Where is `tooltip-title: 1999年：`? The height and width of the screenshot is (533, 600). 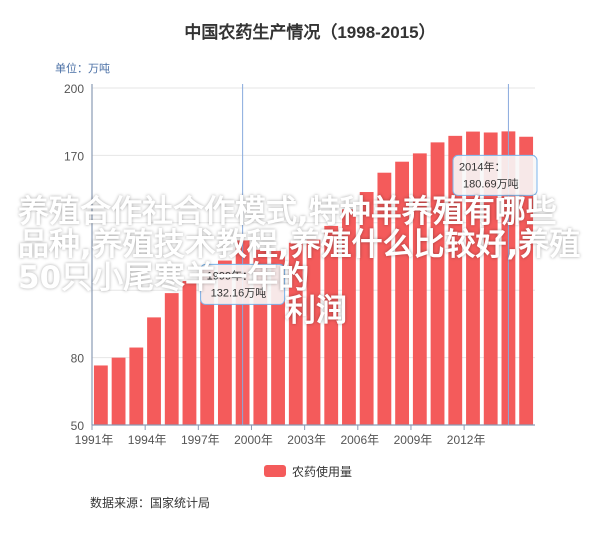 tooltip-title: 1999年： is located at coordinates (230, 275).